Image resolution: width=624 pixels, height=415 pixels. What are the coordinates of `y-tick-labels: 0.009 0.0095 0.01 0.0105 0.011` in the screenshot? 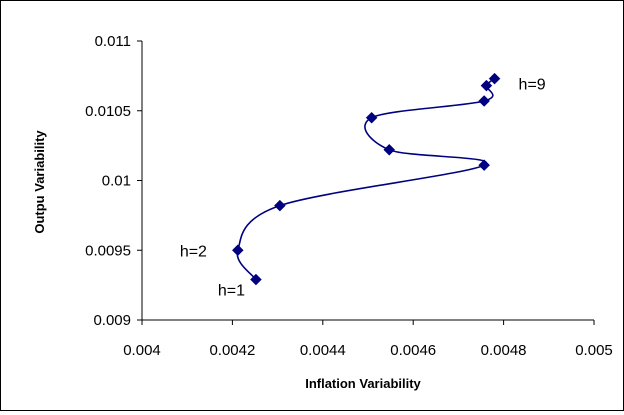 It's located at (113, 181).